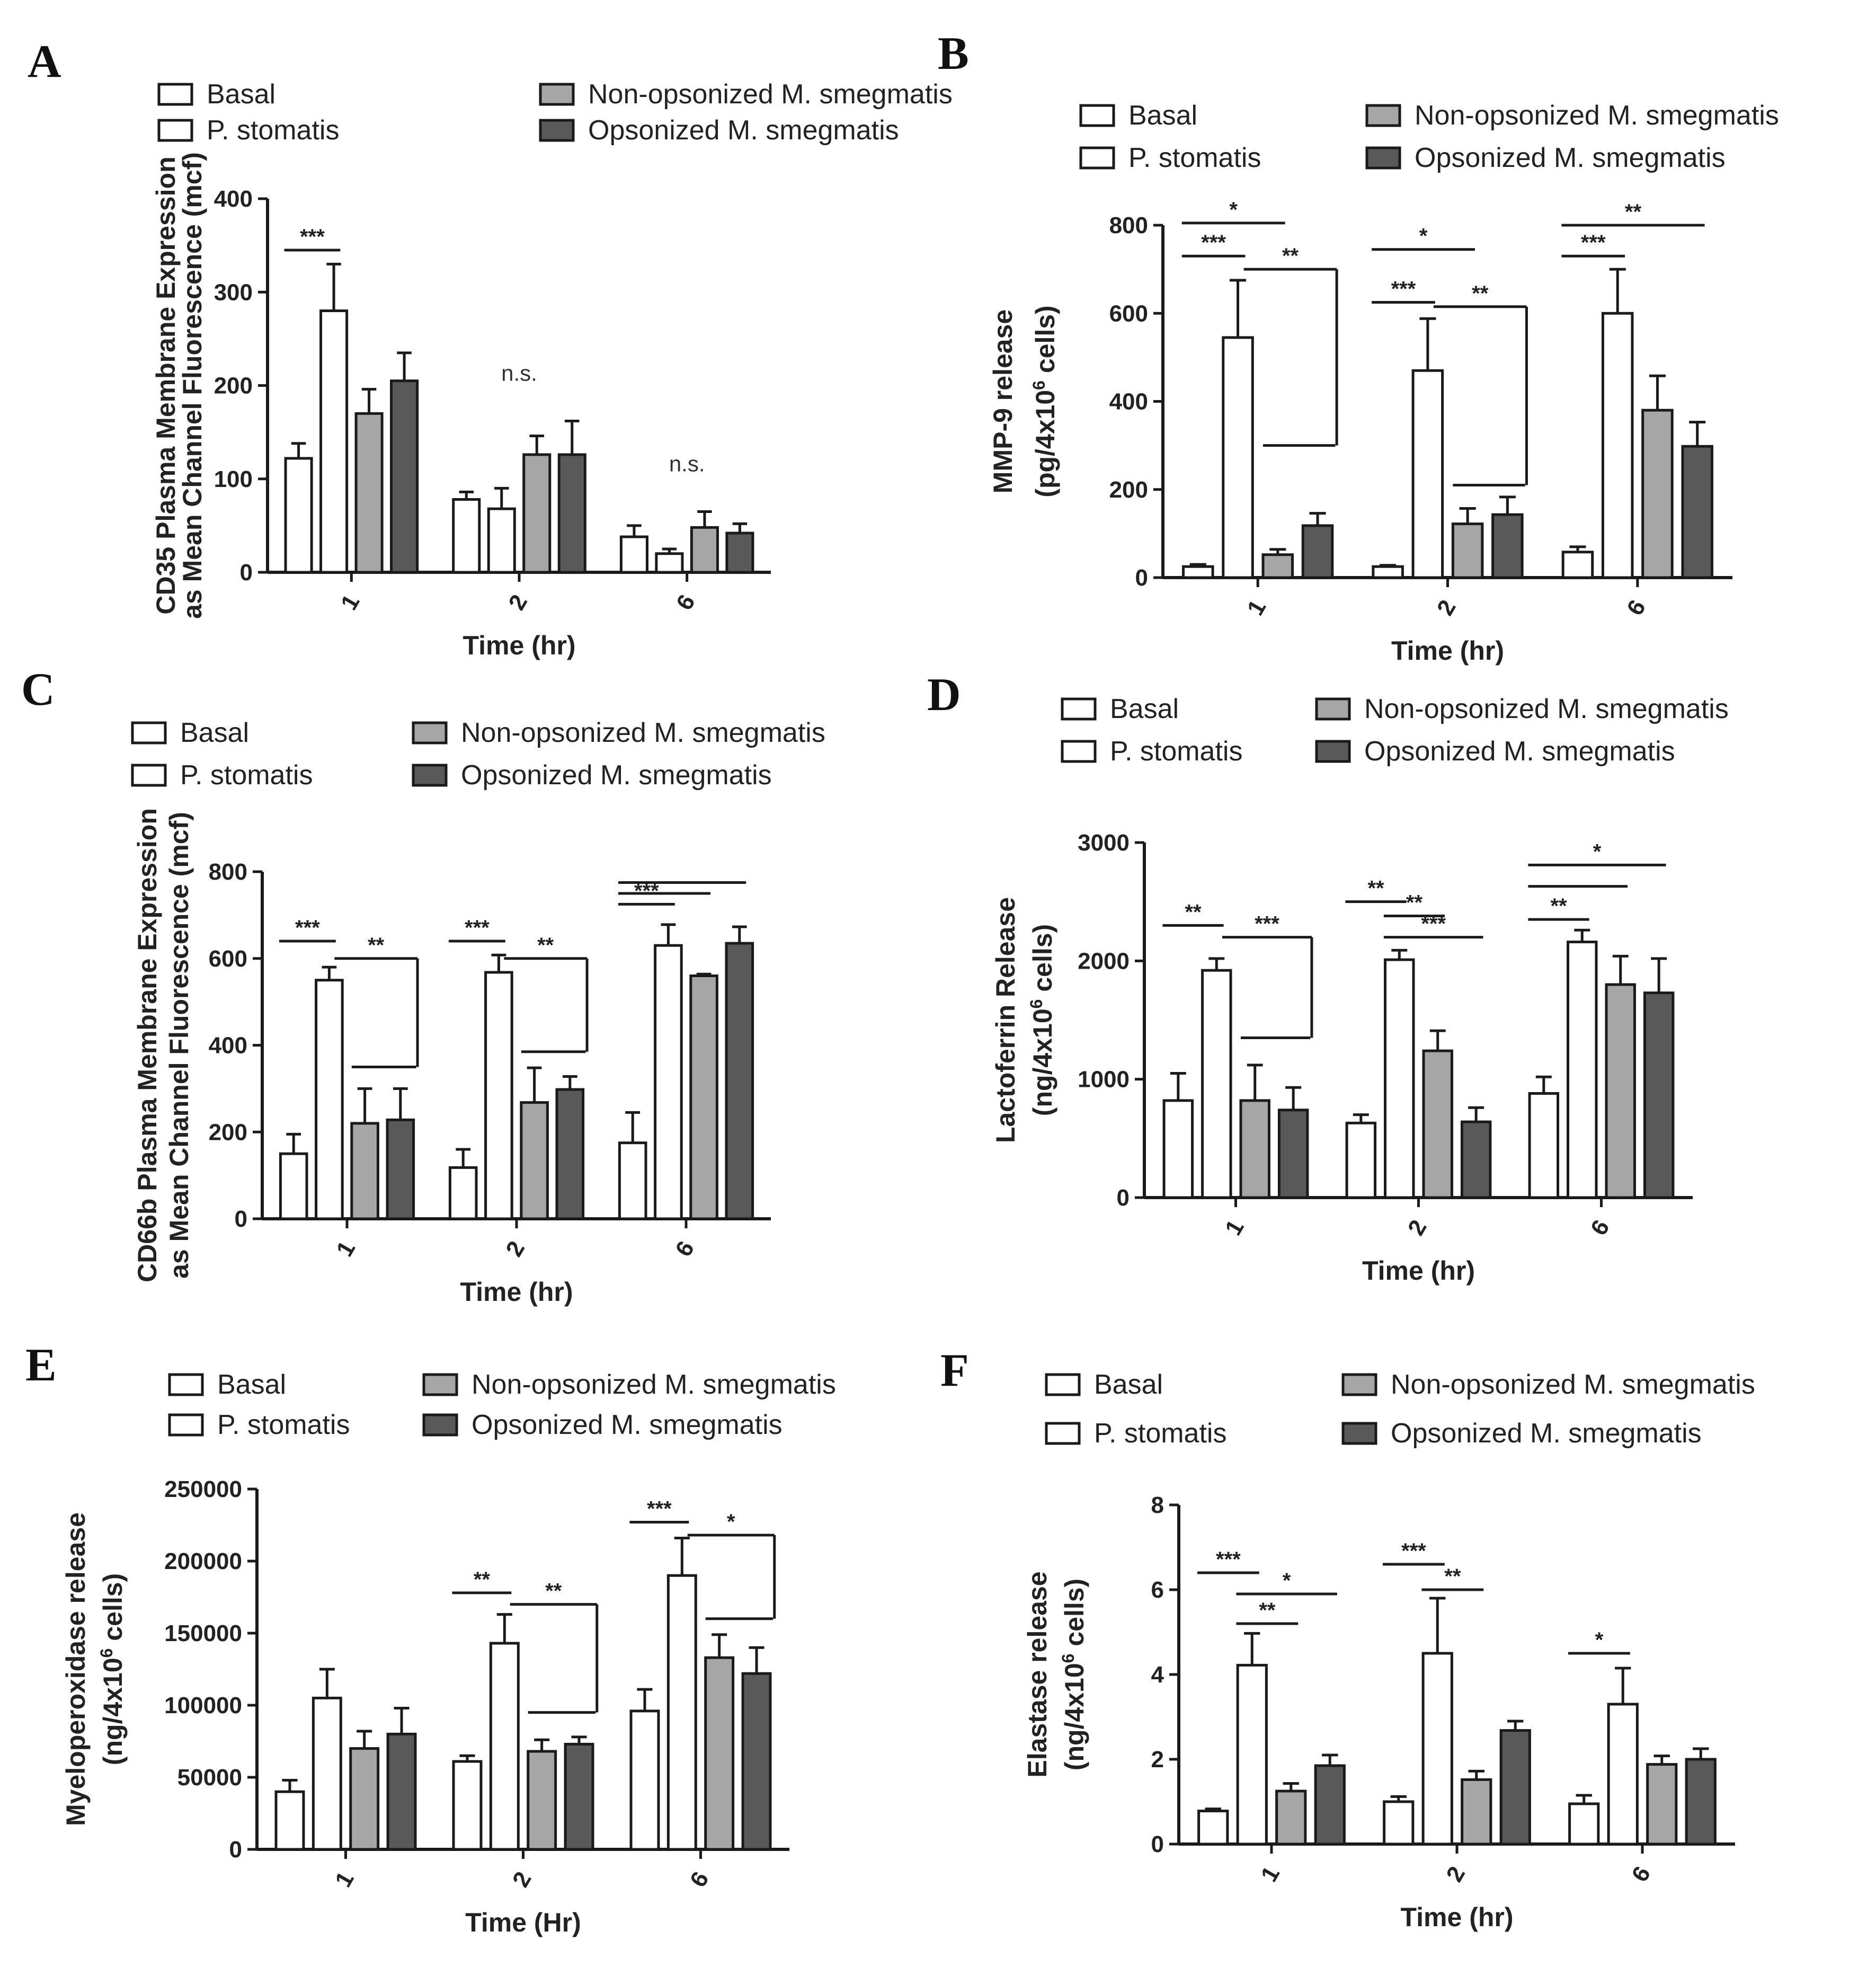 This screenshot has width=1876, height=1967. What do you see at coordinates (1158, 1760) in the screenshot?
I see `y-tick-label: 2` at bounding box center [1158, 1760].